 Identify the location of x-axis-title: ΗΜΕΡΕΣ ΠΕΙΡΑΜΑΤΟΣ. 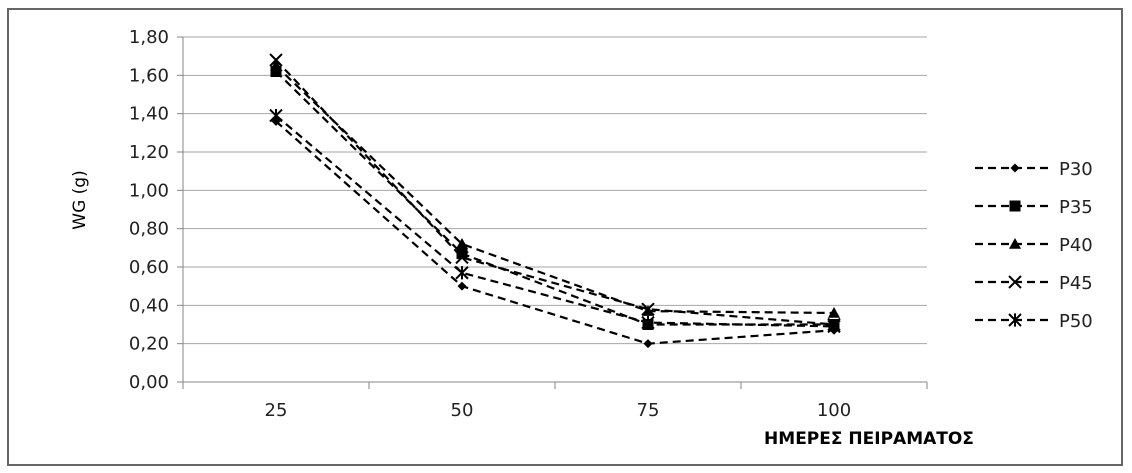
(869, 439).